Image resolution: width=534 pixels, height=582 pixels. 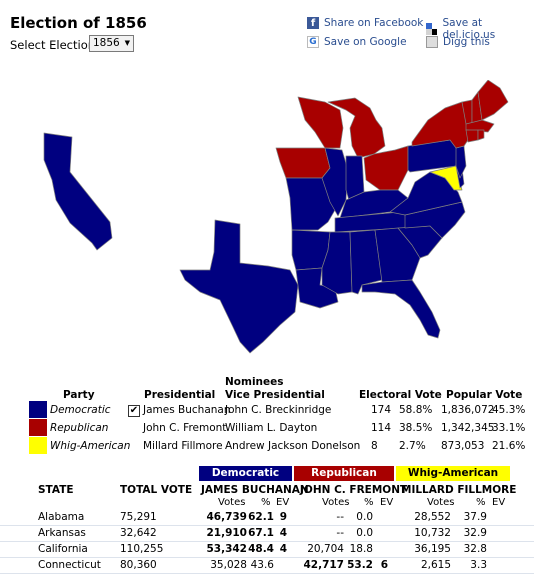 What do you see at coordinates (466, 42) in the screenshot?
I see `digg-label: Digg this` at bounding box center [466, 42].